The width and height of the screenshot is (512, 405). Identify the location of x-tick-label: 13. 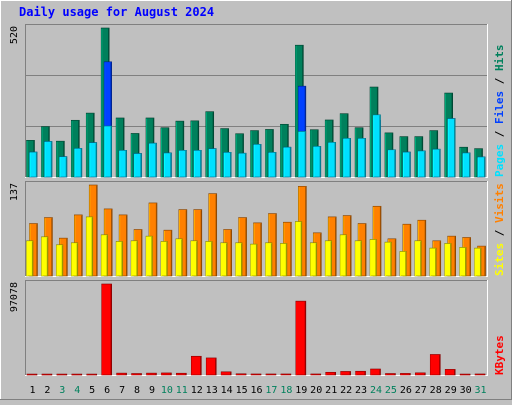
(212, 390).